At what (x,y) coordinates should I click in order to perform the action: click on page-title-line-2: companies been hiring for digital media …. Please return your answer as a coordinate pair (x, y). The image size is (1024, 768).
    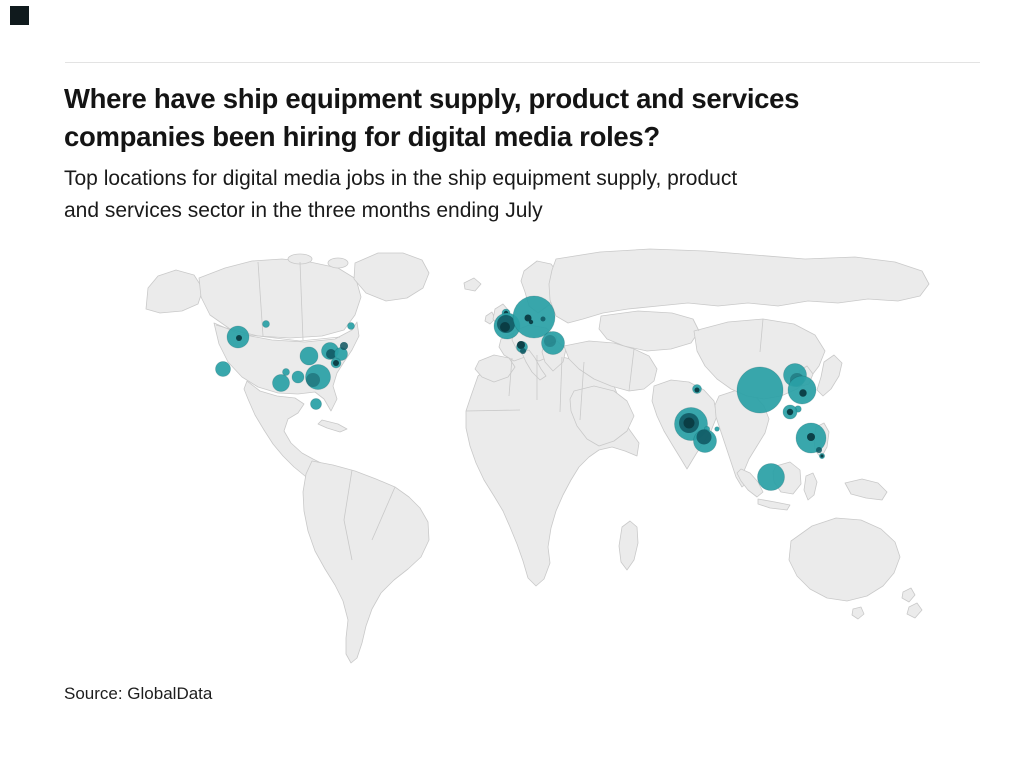
    Looking at the image, I should click on (362, 136).